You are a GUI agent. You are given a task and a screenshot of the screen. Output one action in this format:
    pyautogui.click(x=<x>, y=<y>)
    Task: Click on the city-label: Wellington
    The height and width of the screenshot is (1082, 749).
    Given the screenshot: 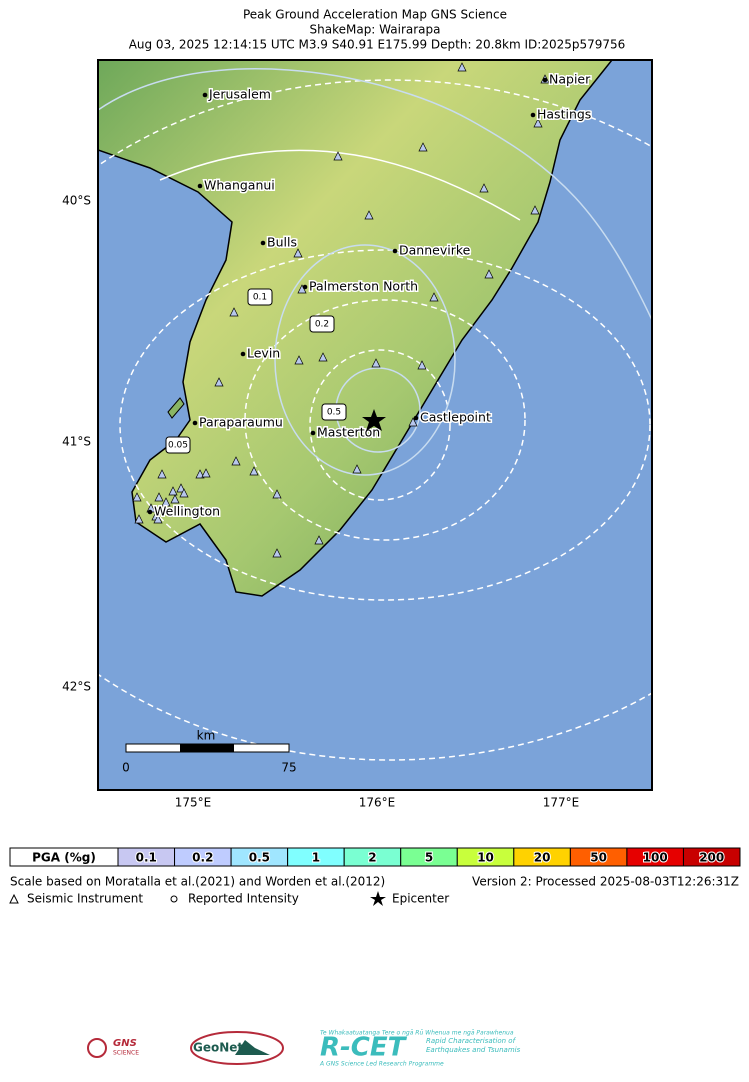 What is the action you would take?
    pyautogui.click(x=187, y=511)
    